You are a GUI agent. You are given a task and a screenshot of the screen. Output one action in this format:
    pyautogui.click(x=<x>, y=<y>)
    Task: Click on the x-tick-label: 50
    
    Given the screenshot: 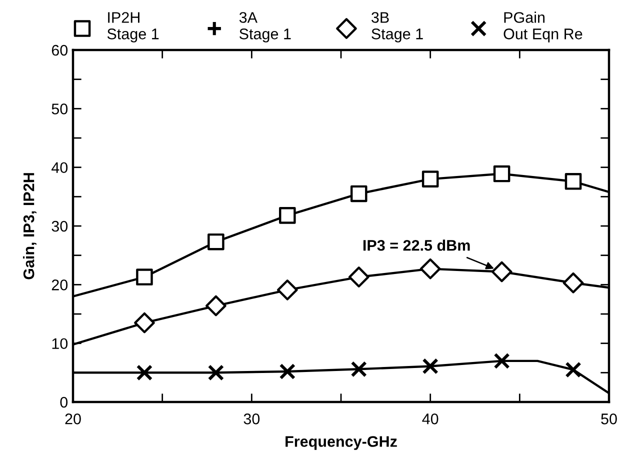 What is the action you would take?
    pyautogui.click(x=609, y=419)
    